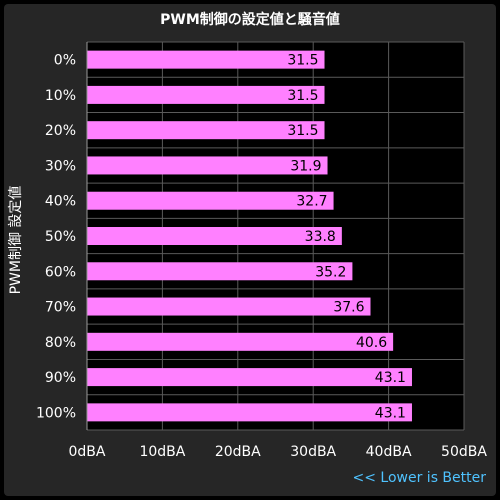 This screenshot has height=500, width=500. What do you see at coordinates (87, 452) in the screenshot?
I see `x-tick-label: 0dBA` at bounding box center [87, 452].